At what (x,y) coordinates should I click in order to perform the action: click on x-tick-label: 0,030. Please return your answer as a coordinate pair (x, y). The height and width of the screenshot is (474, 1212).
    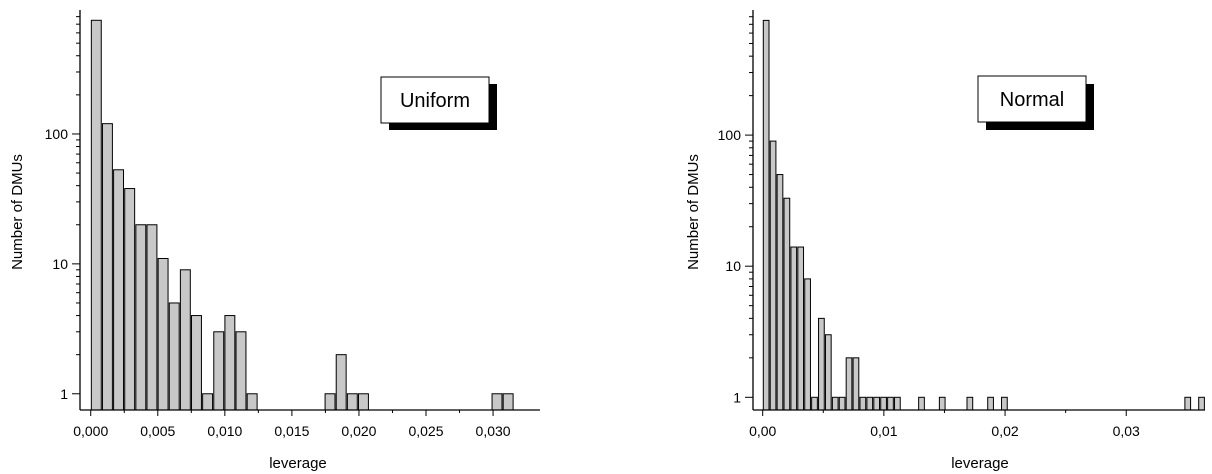
    Looking at the image, I should click on (493, 431).